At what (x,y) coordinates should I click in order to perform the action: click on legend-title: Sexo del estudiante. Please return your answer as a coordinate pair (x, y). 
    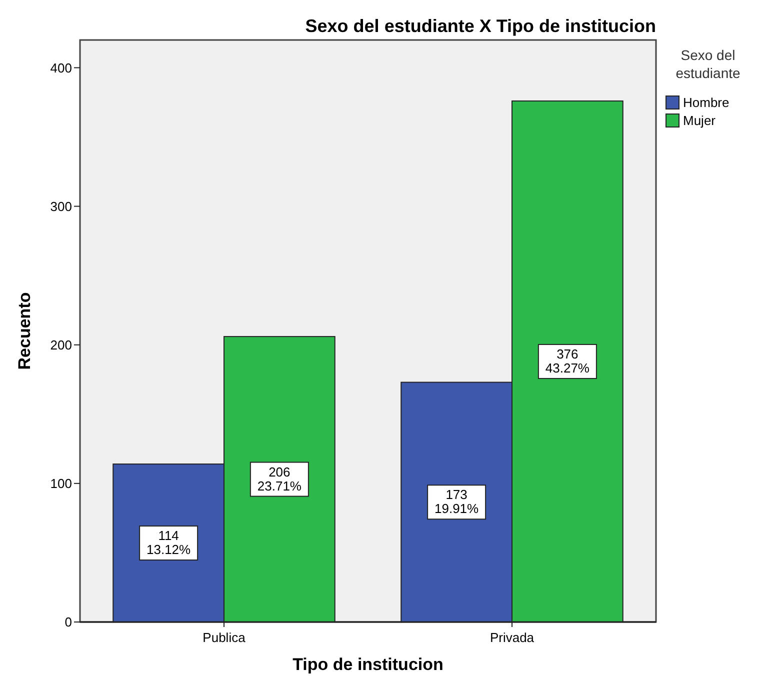
    Looking at the image, I should click on (708, 64).